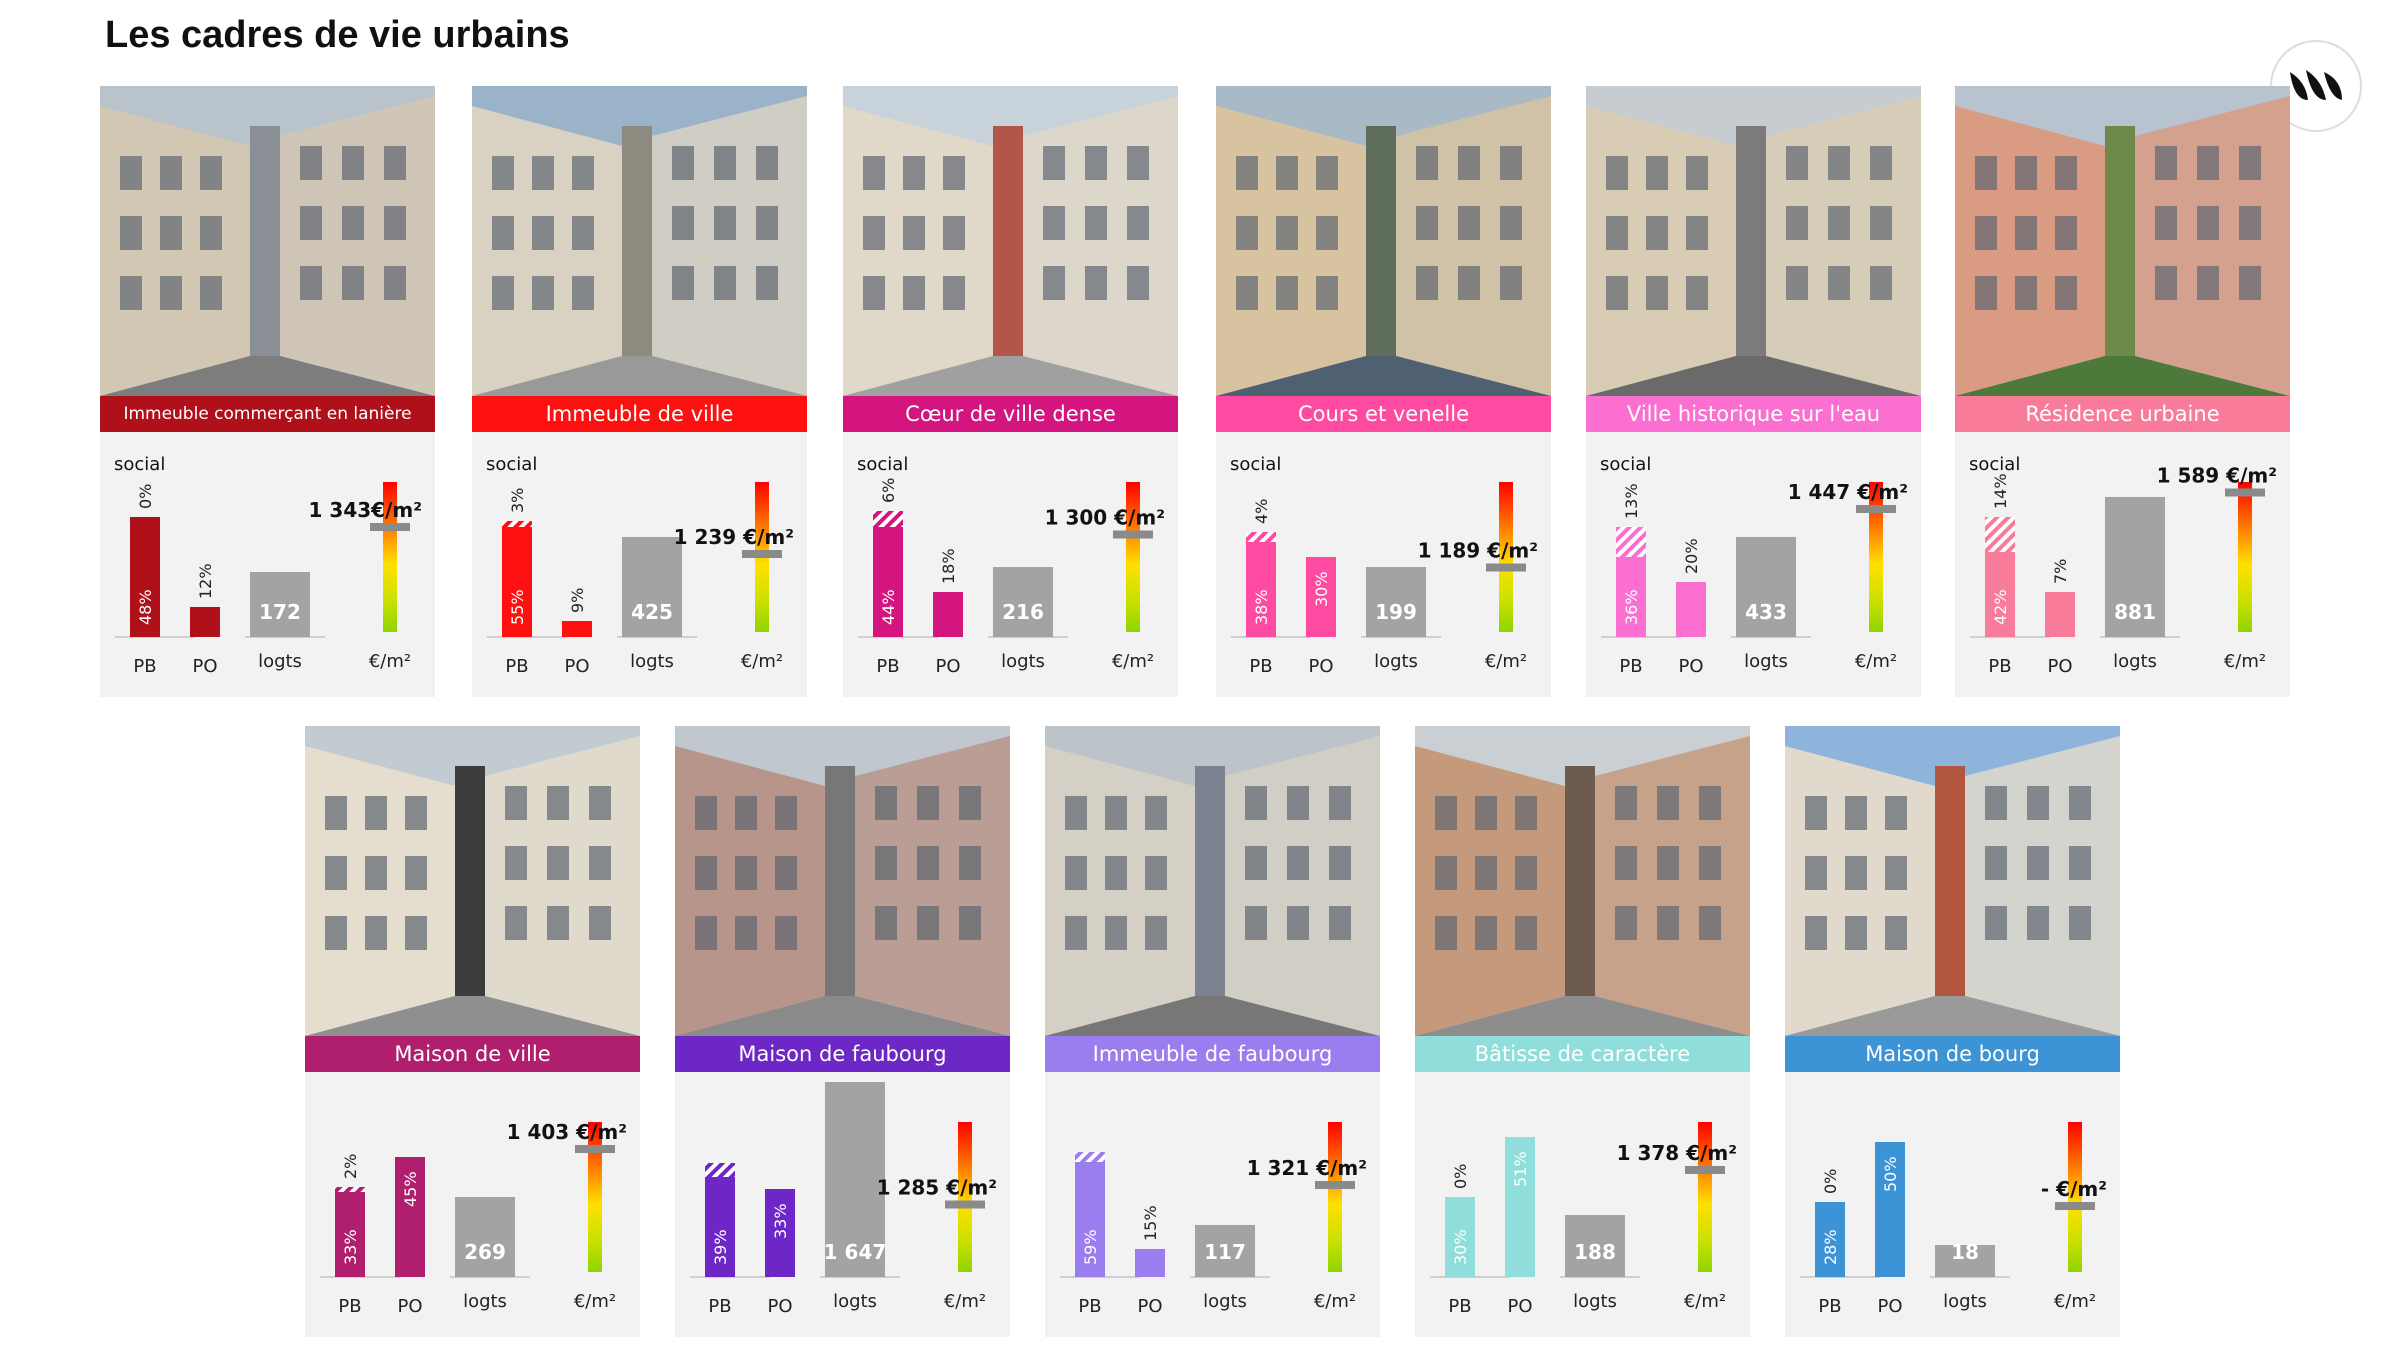 The height and width of the screenshot is (1350, 2400). I want to click on housing-type-banner: Maison de bourg, so click(1952, 1054).